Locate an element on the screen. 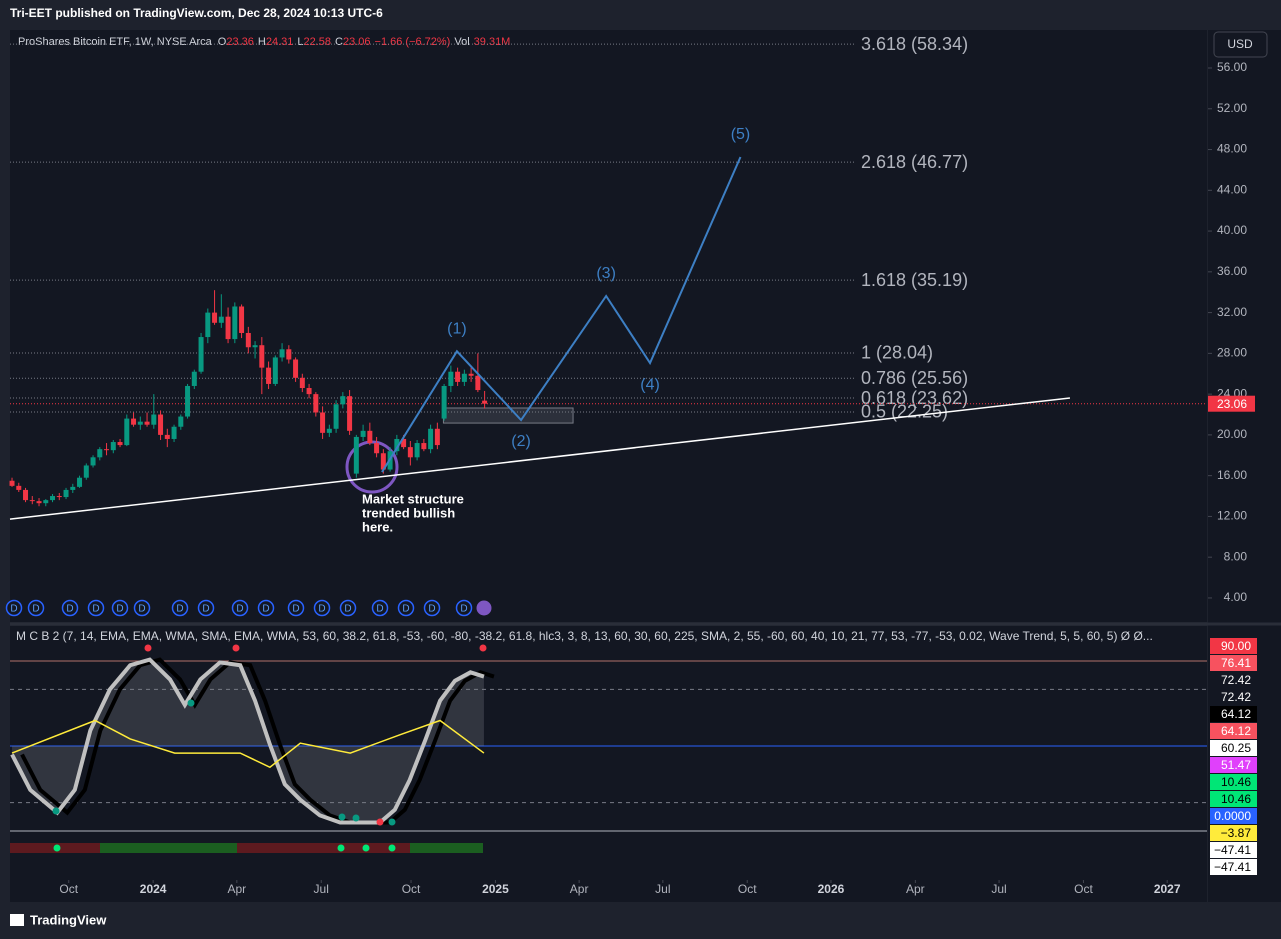 The height and width of the screenshot is (939, 1281). currency: USD is located at coordinates (1240, 44).